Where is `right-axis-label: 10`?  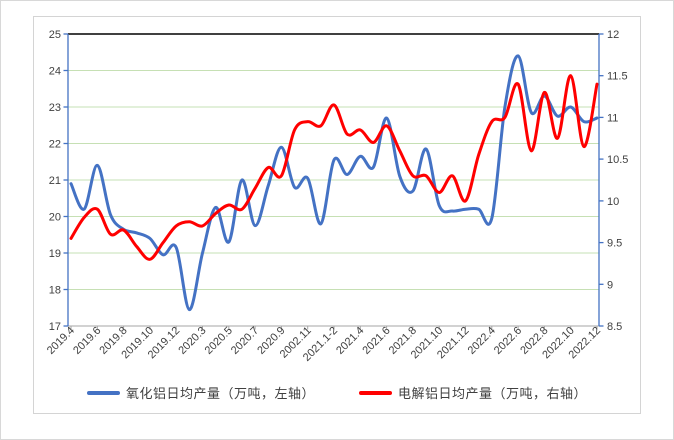 right-axis-label: 10 is located at coordinates (613, 202).